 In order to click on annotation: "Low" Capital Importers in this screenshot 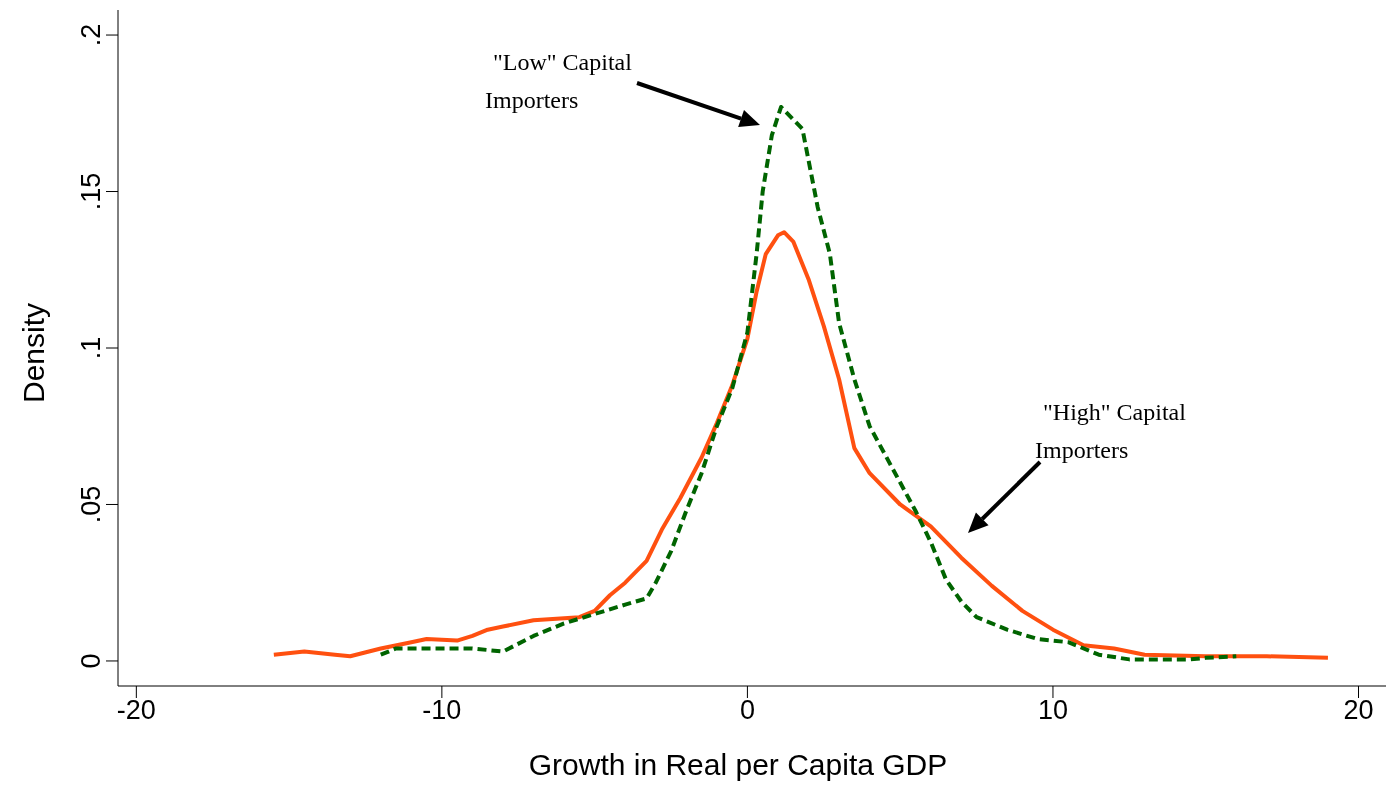, I will do `click(559, 81)`.